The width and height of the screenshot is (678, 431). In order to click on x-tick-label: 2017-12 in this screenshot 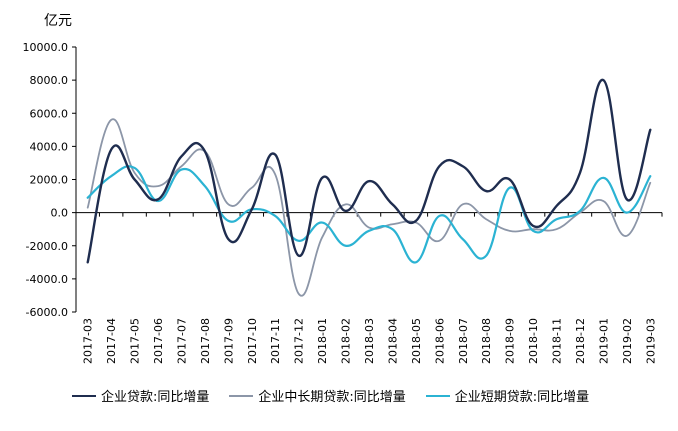, I will do `click(299, 341)`.